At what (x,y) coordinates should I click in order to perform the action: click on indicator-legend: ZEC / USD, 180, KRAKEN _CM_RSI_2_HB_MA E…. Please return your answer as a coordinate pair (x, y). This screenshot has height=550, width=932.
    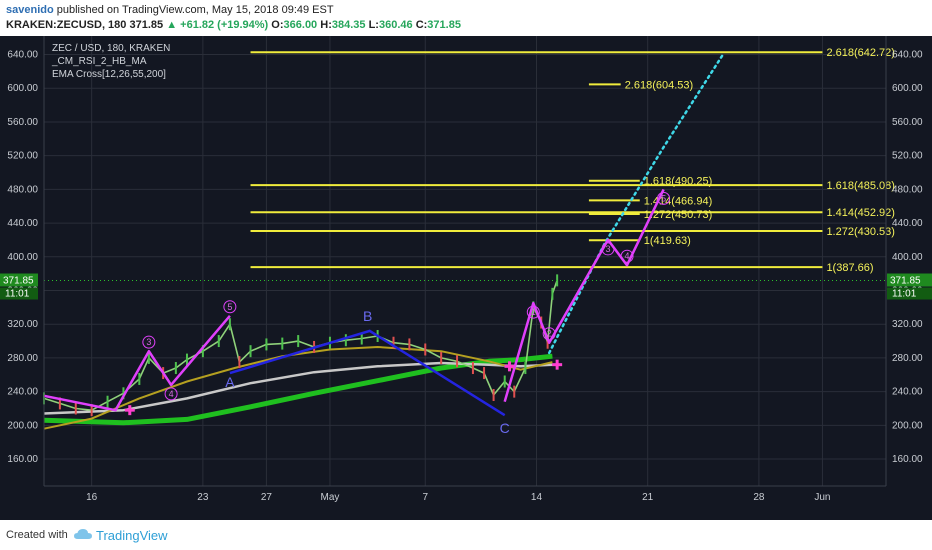
    Looking at the image, I should click on (110, 61).